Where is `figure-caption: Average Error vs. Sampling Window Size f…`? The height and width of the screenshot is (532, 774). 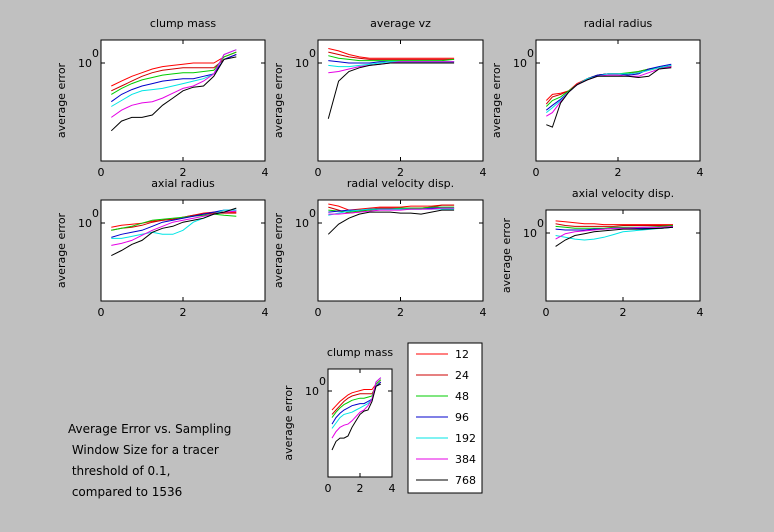 figure-caption: Average Error vs. Sampling Window Size f… is located at coordinates (149, 461).